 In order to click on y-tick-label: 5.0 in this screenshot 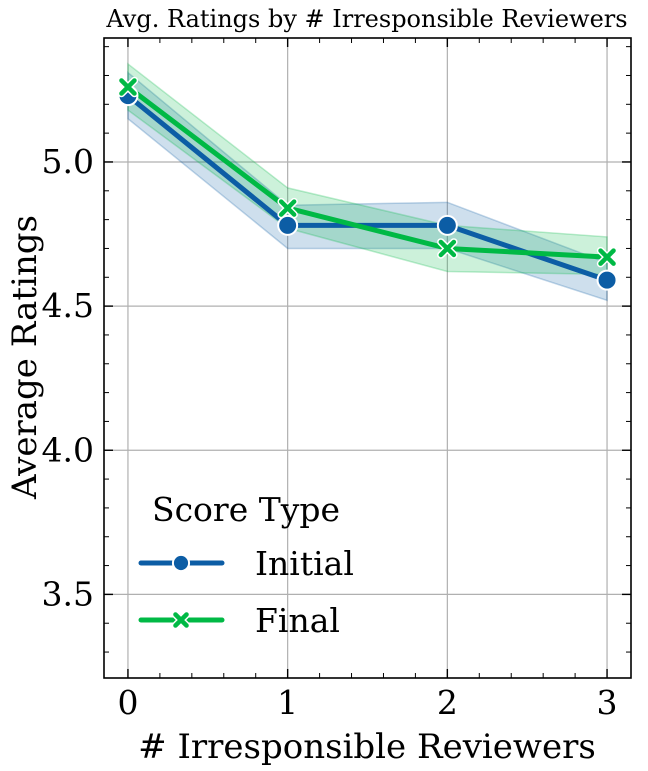, I will do `click(68, 161)`.